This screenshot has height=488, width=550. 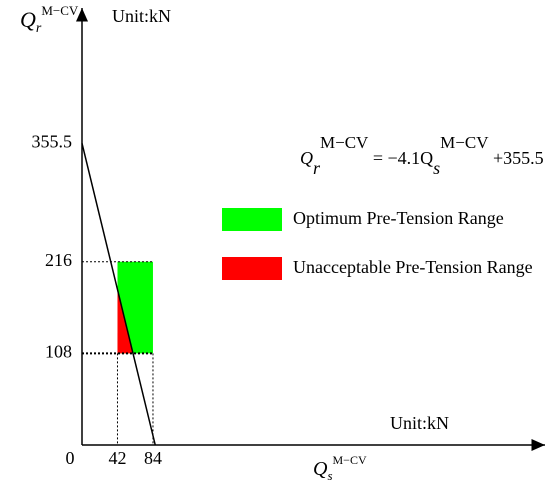 I want to click on eq-part: = −4.1Q, so click(x=400, y=158).